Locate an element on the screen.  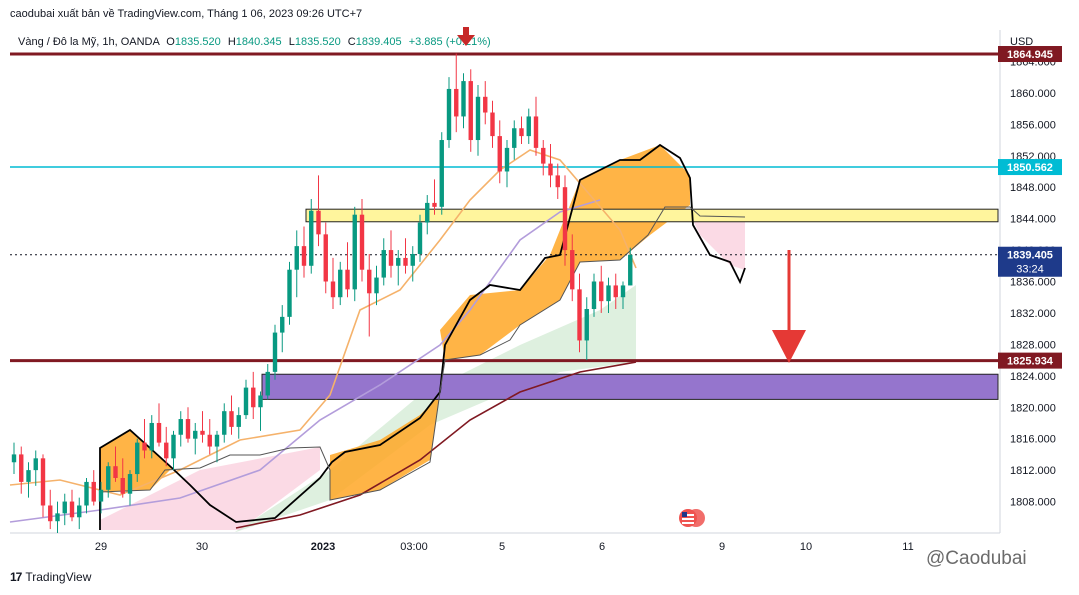
price-tag-countdown: 33:24 is located at coordinates (1030, 270).